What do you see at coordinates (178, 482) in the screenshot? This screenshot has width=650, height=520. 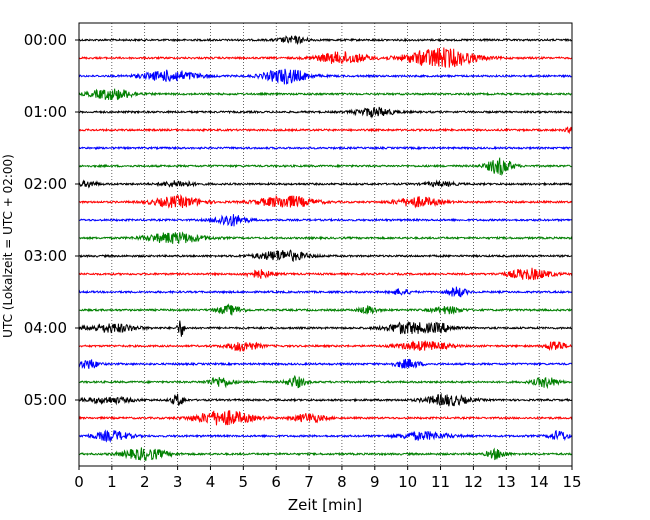 I see `x-tick-label-3: 3` at bounding box center [178, 482].